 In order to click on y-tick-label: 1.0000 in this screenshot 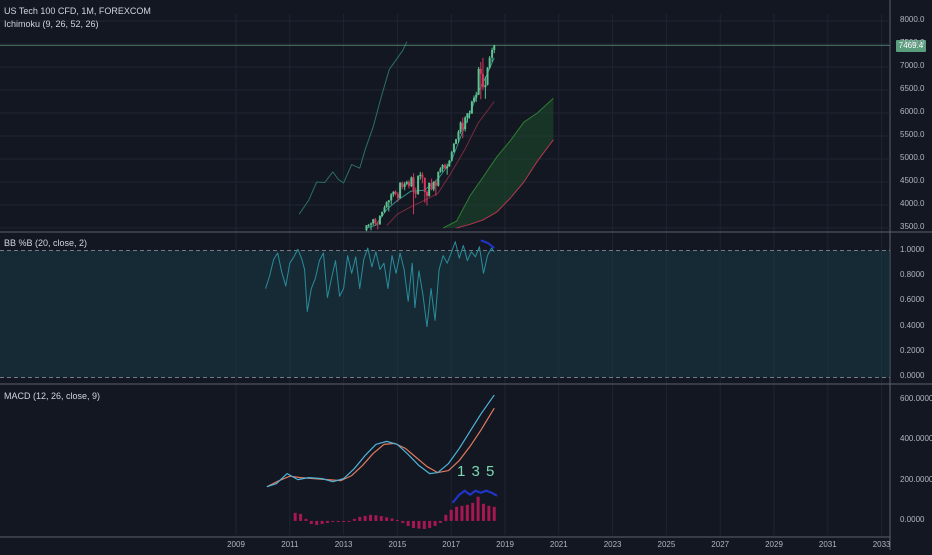, I will do `click(912, 249)`.